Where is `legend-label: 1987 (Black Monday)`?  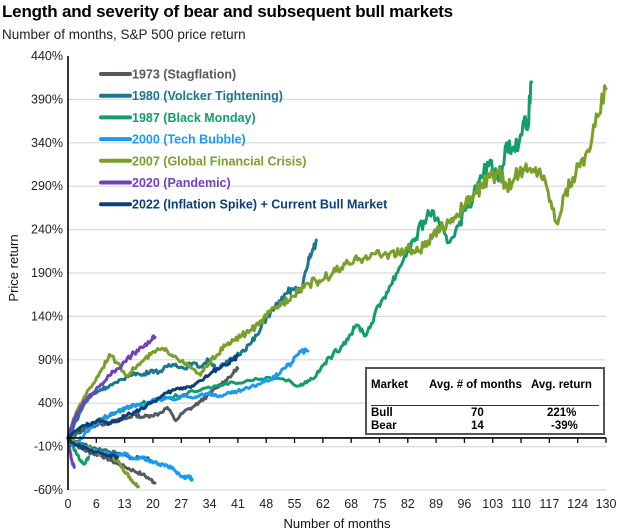
legend-label: 1987 (Black Monday) is located at coordinates (194, 118).